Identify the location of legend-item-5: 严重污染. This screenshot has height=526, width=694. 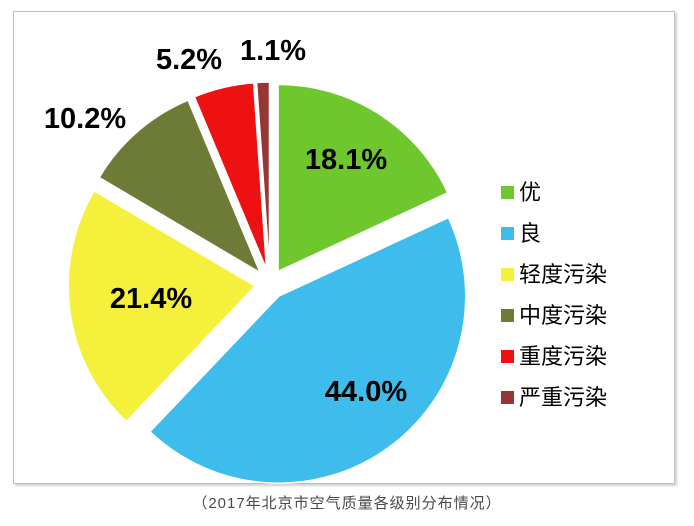
(554, 397).